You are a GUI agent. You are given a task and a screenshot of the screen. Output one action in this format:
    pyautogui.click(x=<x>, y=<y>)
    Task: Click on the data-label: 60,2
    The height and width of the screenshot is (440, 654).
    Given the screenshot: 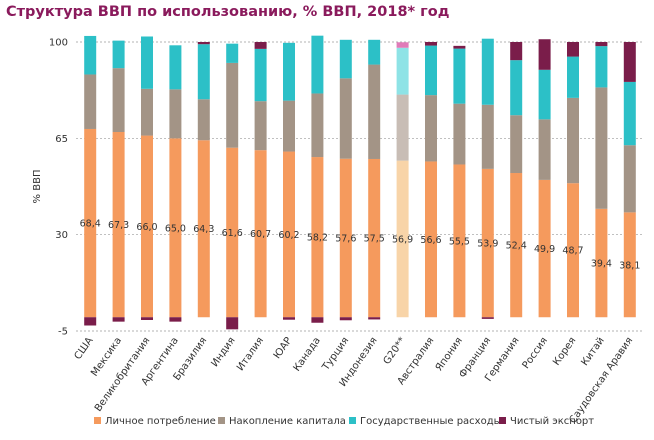 What is the action you would take?
    pyautogui.click(x=288, y=235)
    